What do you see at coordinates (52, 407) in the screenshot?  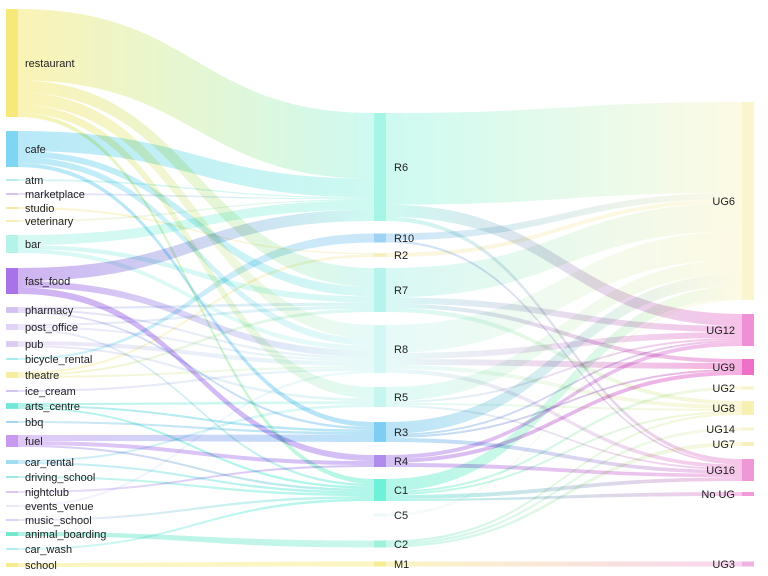 I see `label-arts_centre: arts_centre` at bounding box center [52, 407].